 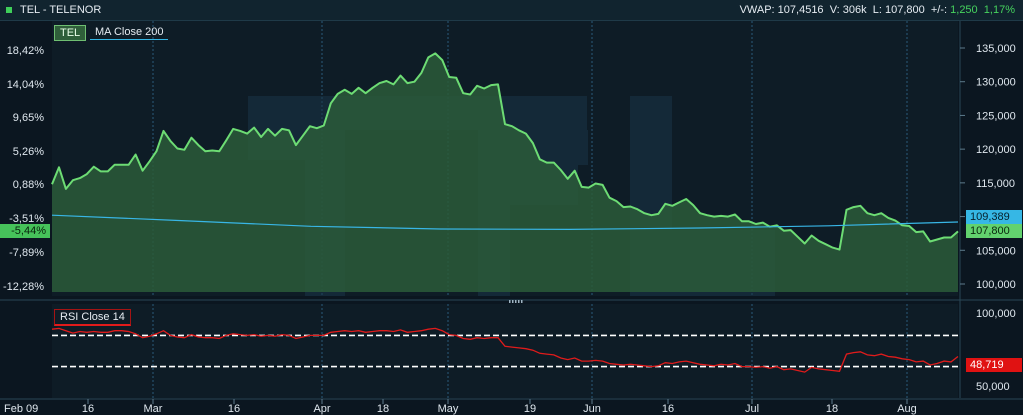 What do you see at coordinates (964, 10) in the screenshot?
I see `change-value: 1,250` at bounding box center [964, 10].